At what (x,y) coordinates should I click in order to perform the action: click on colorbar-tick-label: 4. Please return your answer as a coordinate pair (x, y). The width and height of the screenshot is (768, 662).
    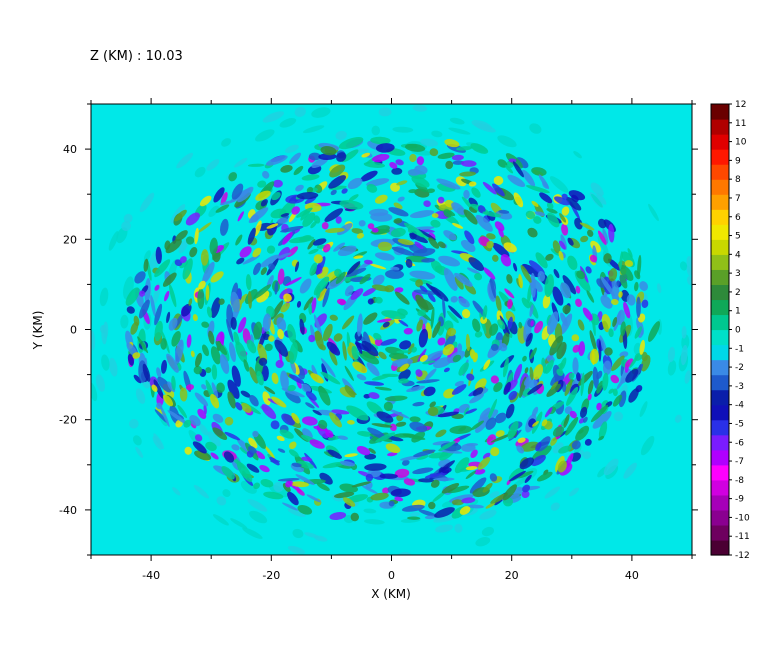
    Looking at the image, I should click on (738, 255).